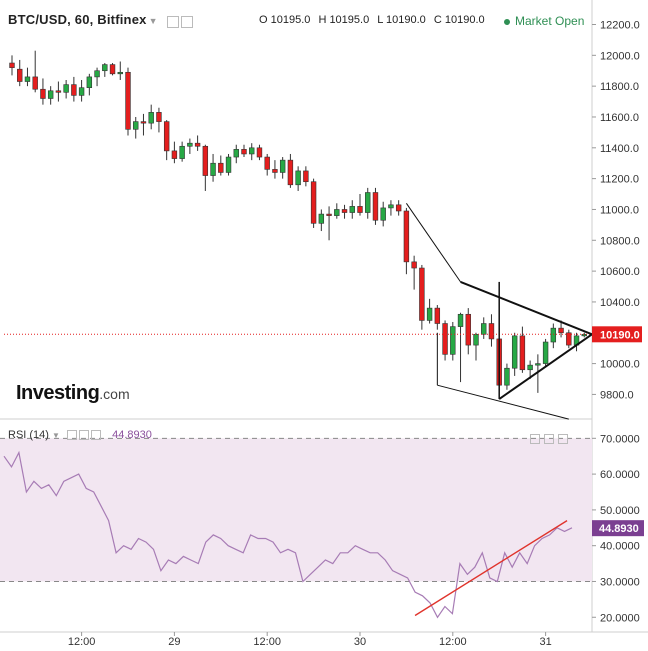 The width and height of the screenshot is (648, 651). What do you see at coordinates (620, 272) in the screenshot?
I see `price-tick-label: 10600.0` at bounding box center [620, 272].